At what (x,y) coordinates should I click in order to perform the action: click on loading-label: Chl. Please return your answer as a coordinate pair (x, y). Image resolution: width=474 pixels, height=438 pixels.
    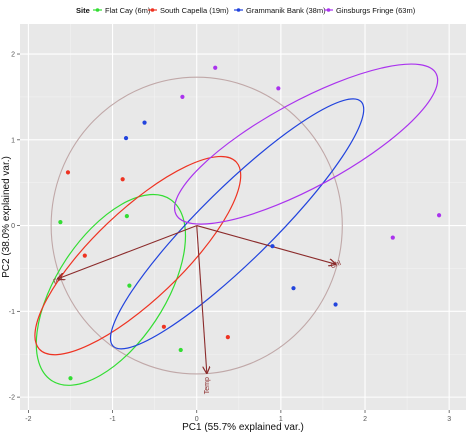
    Looking at the image, I should click on (336, 265).